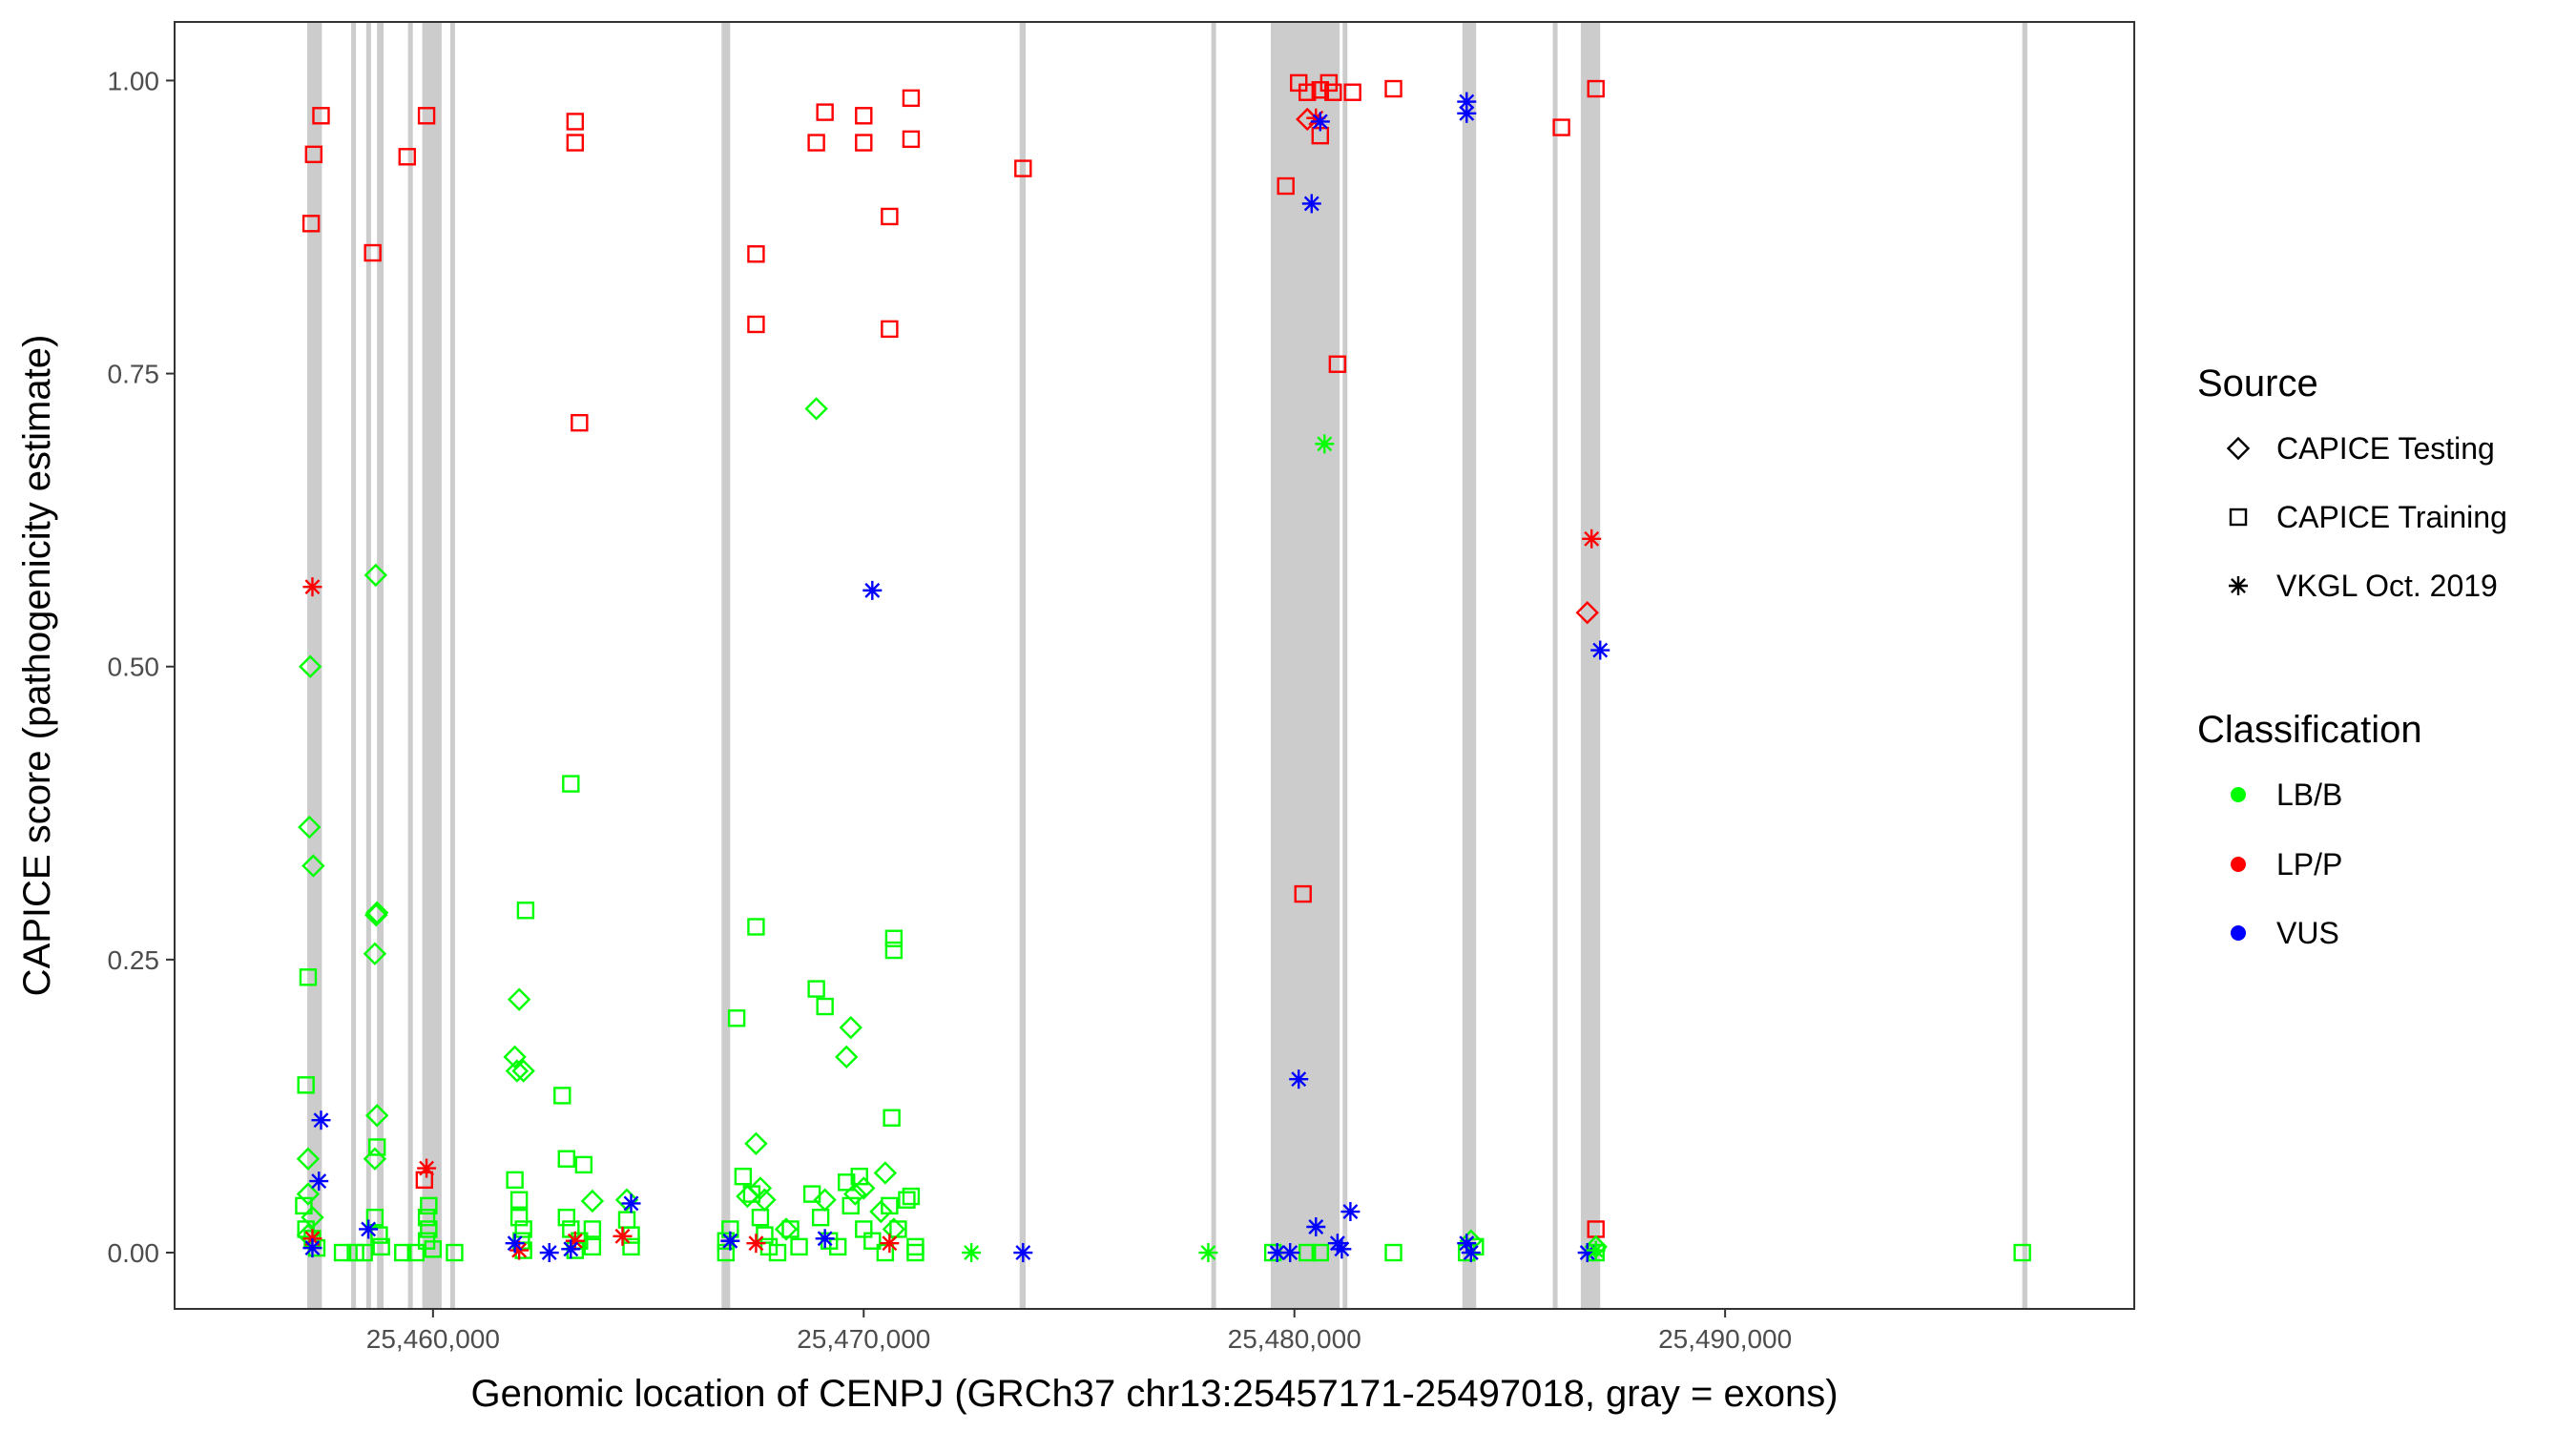 The height and width of the screenshot is (1431, 2576). I want to click on x-tick-label: 25,470,000, so click(863, 1339).